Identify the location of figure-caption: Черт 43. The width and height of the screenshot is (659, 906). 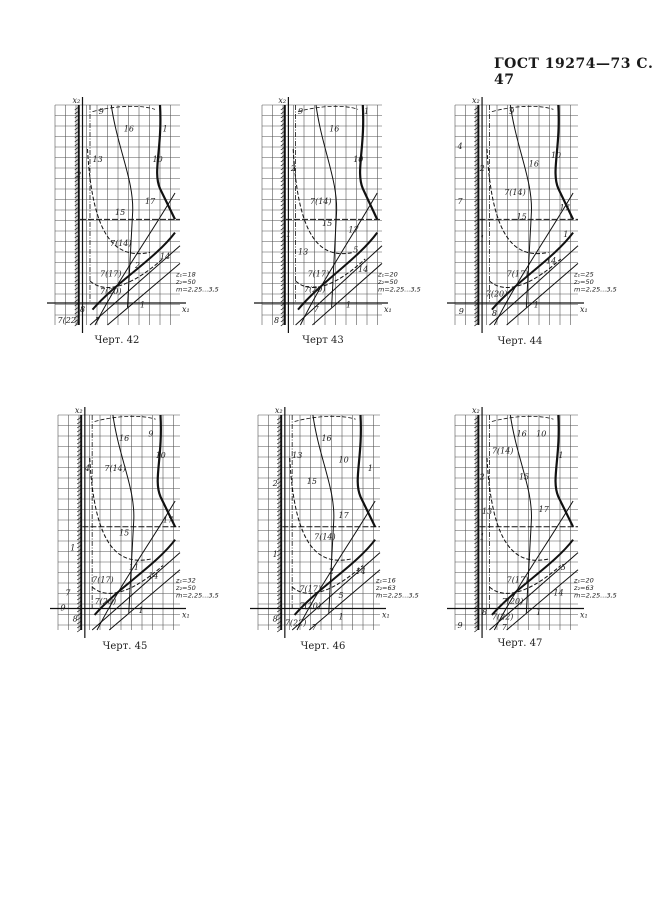
(322, 340).